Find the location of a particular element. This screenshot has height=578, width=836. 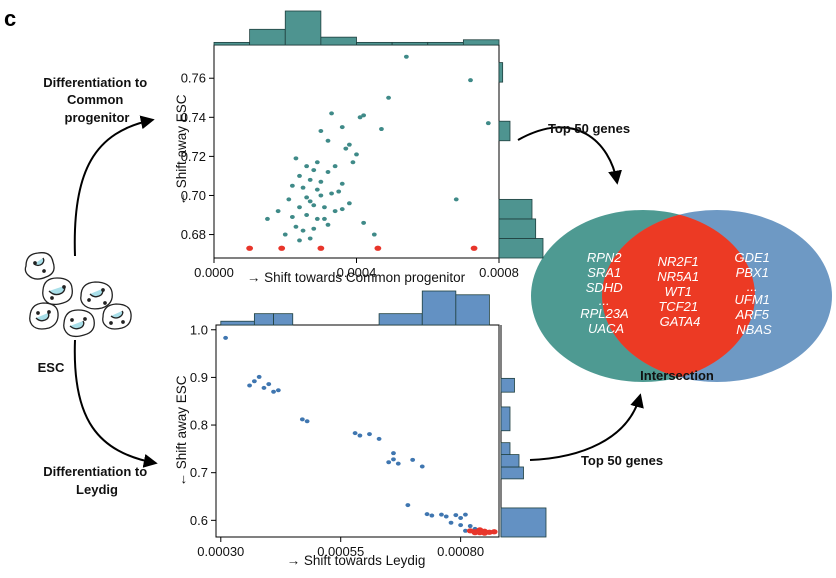

y-tick-label: 0.6 is located at coordinates (199, 520).